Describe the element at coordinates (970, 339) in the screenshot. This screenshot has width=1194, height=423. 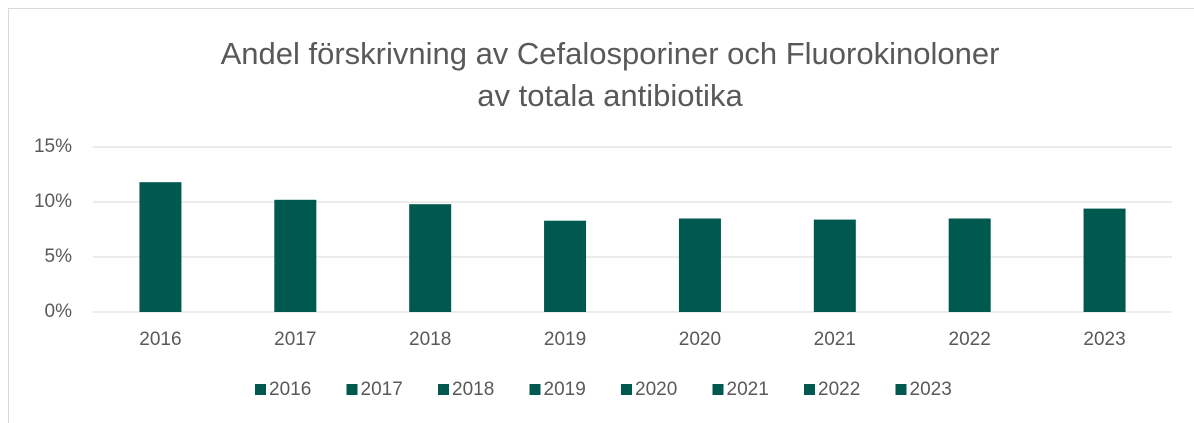
I see `x-tick-label: 2022` at that location.